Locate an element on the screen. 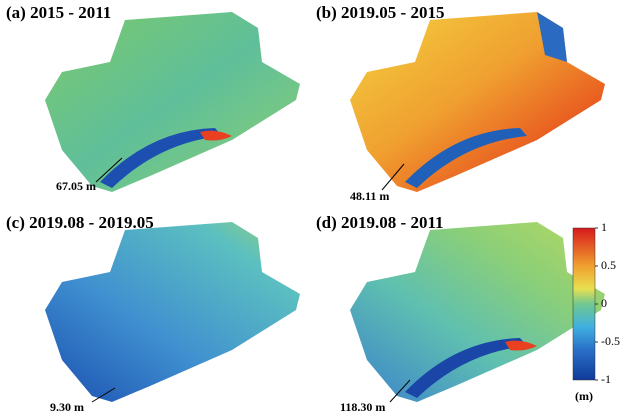 The height and width of the screenshot is (419, 627). panel-label: (c) 2019.08 - 2019.05 is located at coordinates (80, 222).